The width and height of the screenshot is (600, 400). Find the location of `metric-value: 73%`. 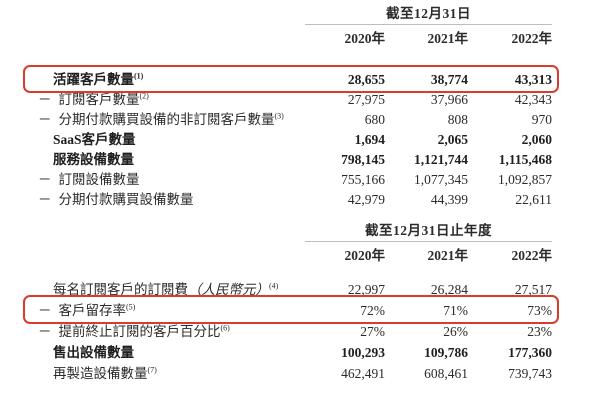

metric-value: 73% is located at coordinates (539, 310).